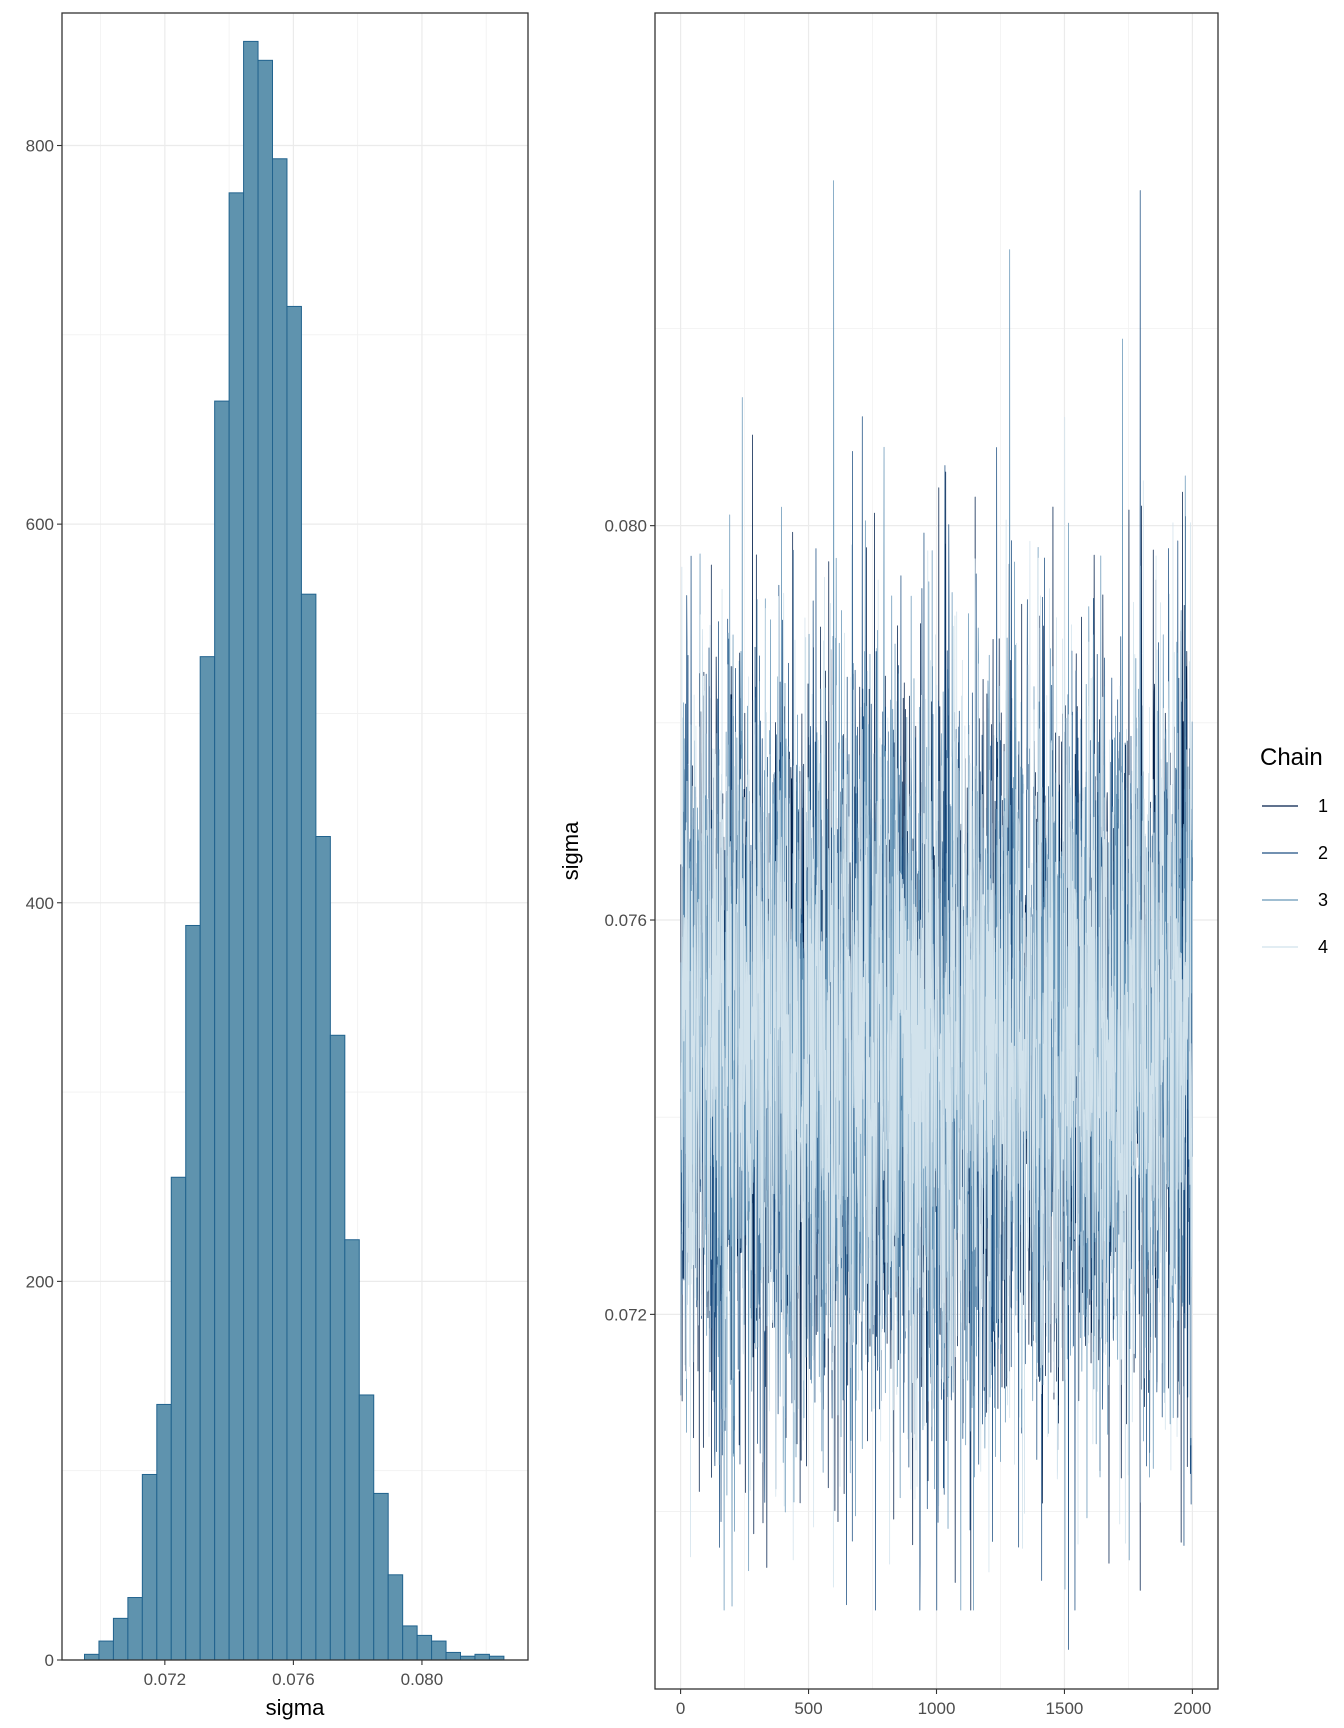 Image resolution: width=1344 pixels, height=1728 pixels. I want to click on legend-label-chain-2: 2, so click(1323, 853).